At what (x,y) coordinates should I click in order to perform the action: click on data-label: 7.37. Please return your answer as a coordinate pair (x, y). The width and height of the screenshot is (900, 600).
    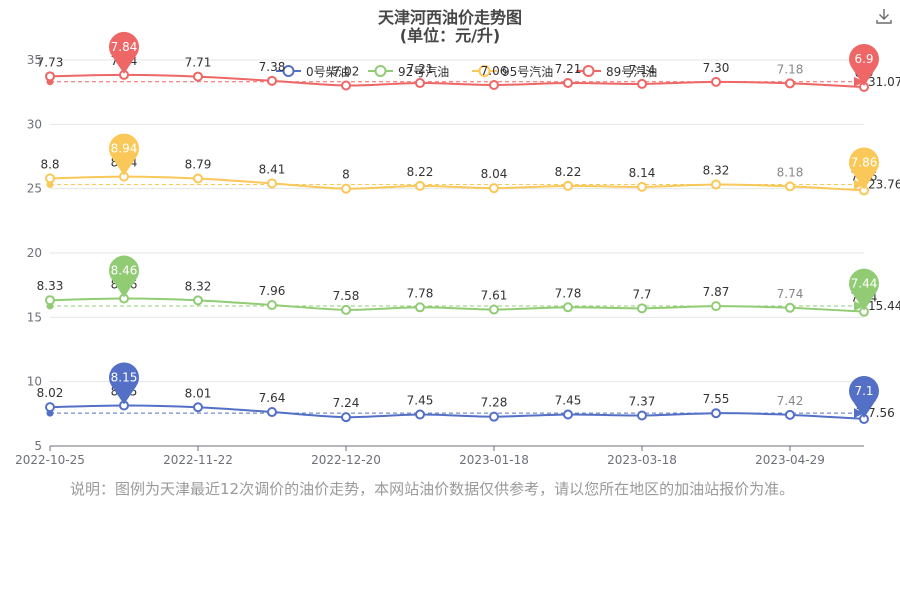
    Looking at the image, I should click on (642, 402).